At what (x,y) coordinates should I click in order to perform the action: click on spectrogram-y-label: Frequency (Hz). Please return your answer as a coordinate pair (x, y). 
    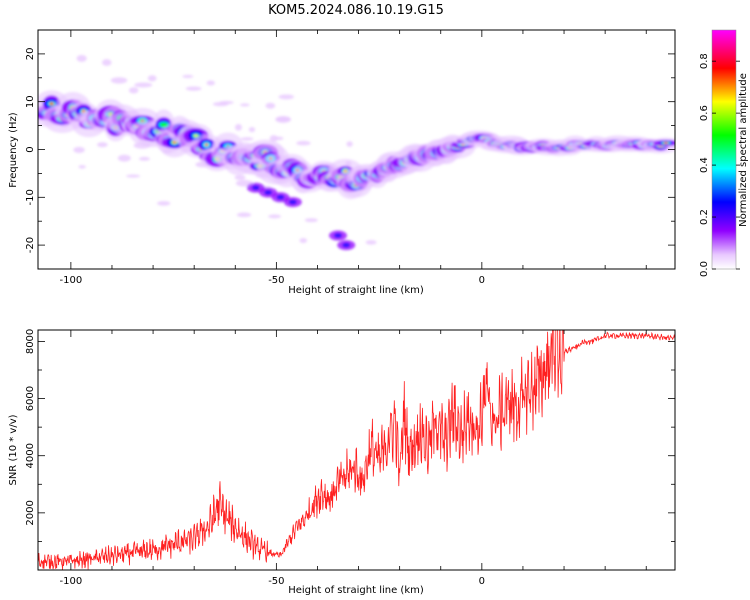
    Looking at the image, I should click on (13, 150).